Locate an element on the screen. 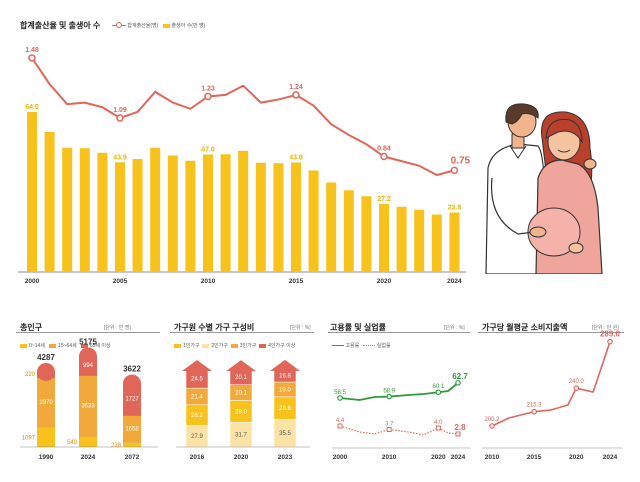 Image resolution: width=640 pixels, height=482 pixels. unemp-point-2000 is located at coordinates (340, 426).